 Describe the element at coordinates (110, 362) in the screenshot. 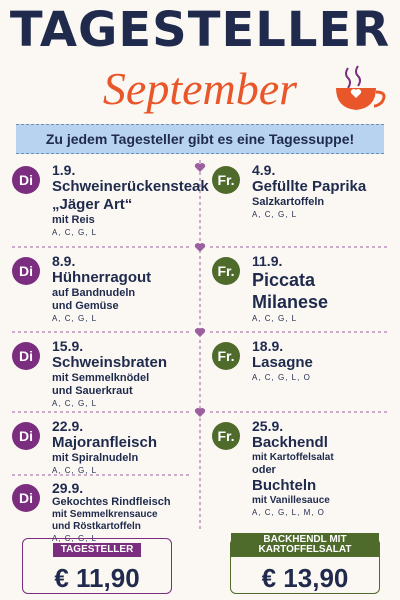

I see `dish-line: Schweinsbraten` at that location.